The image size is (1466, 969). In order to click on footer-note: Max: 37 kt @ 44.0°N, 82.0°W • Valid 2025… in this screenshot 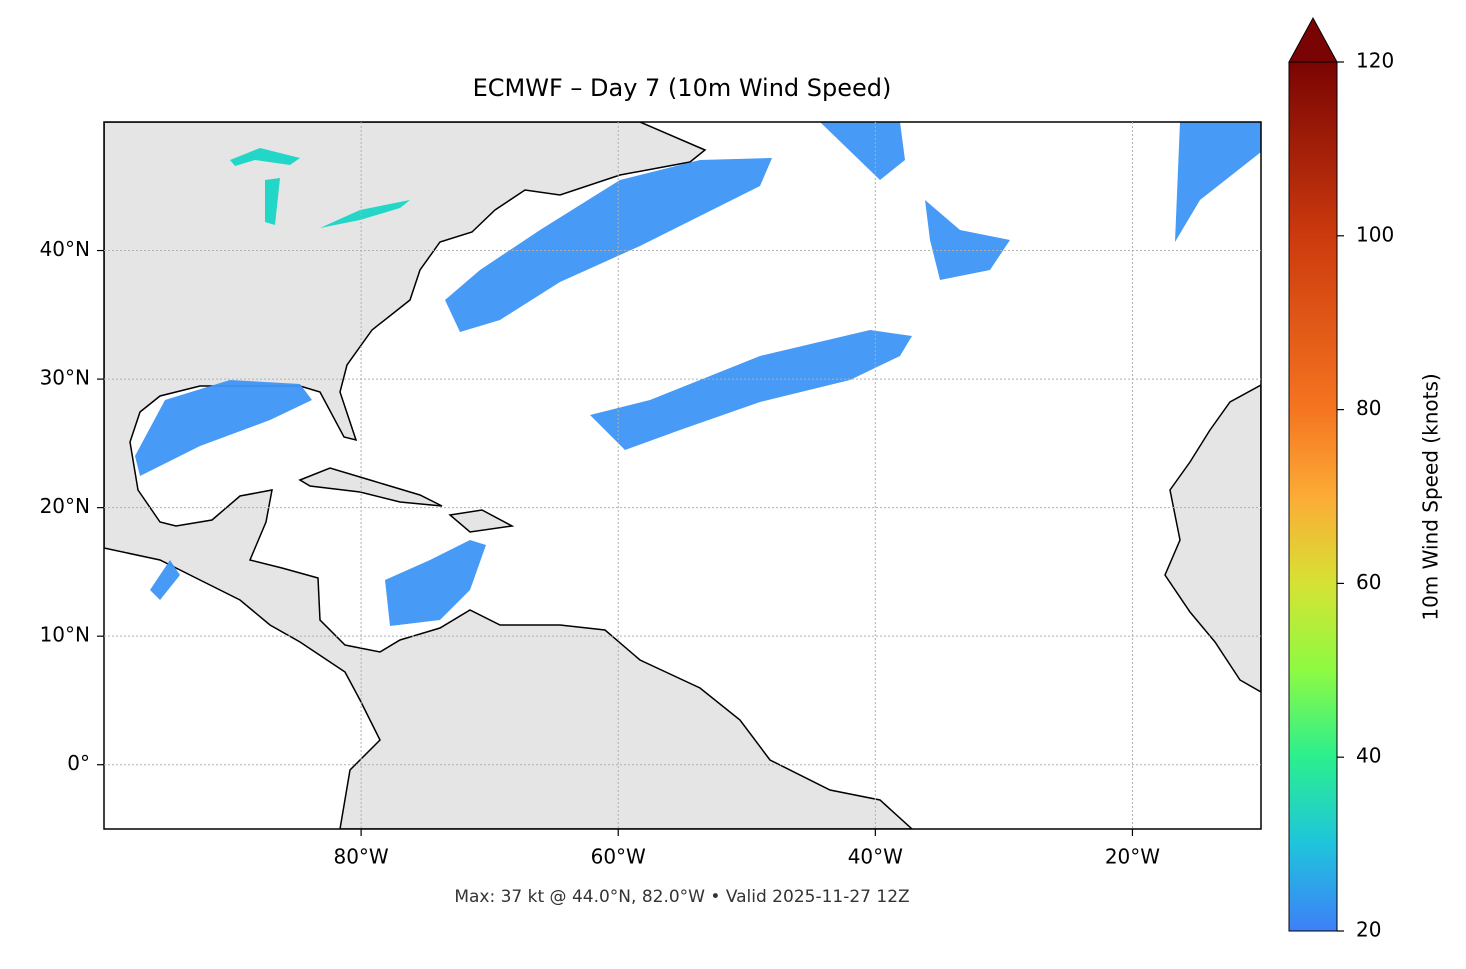, I will do `click(681, 897)`.